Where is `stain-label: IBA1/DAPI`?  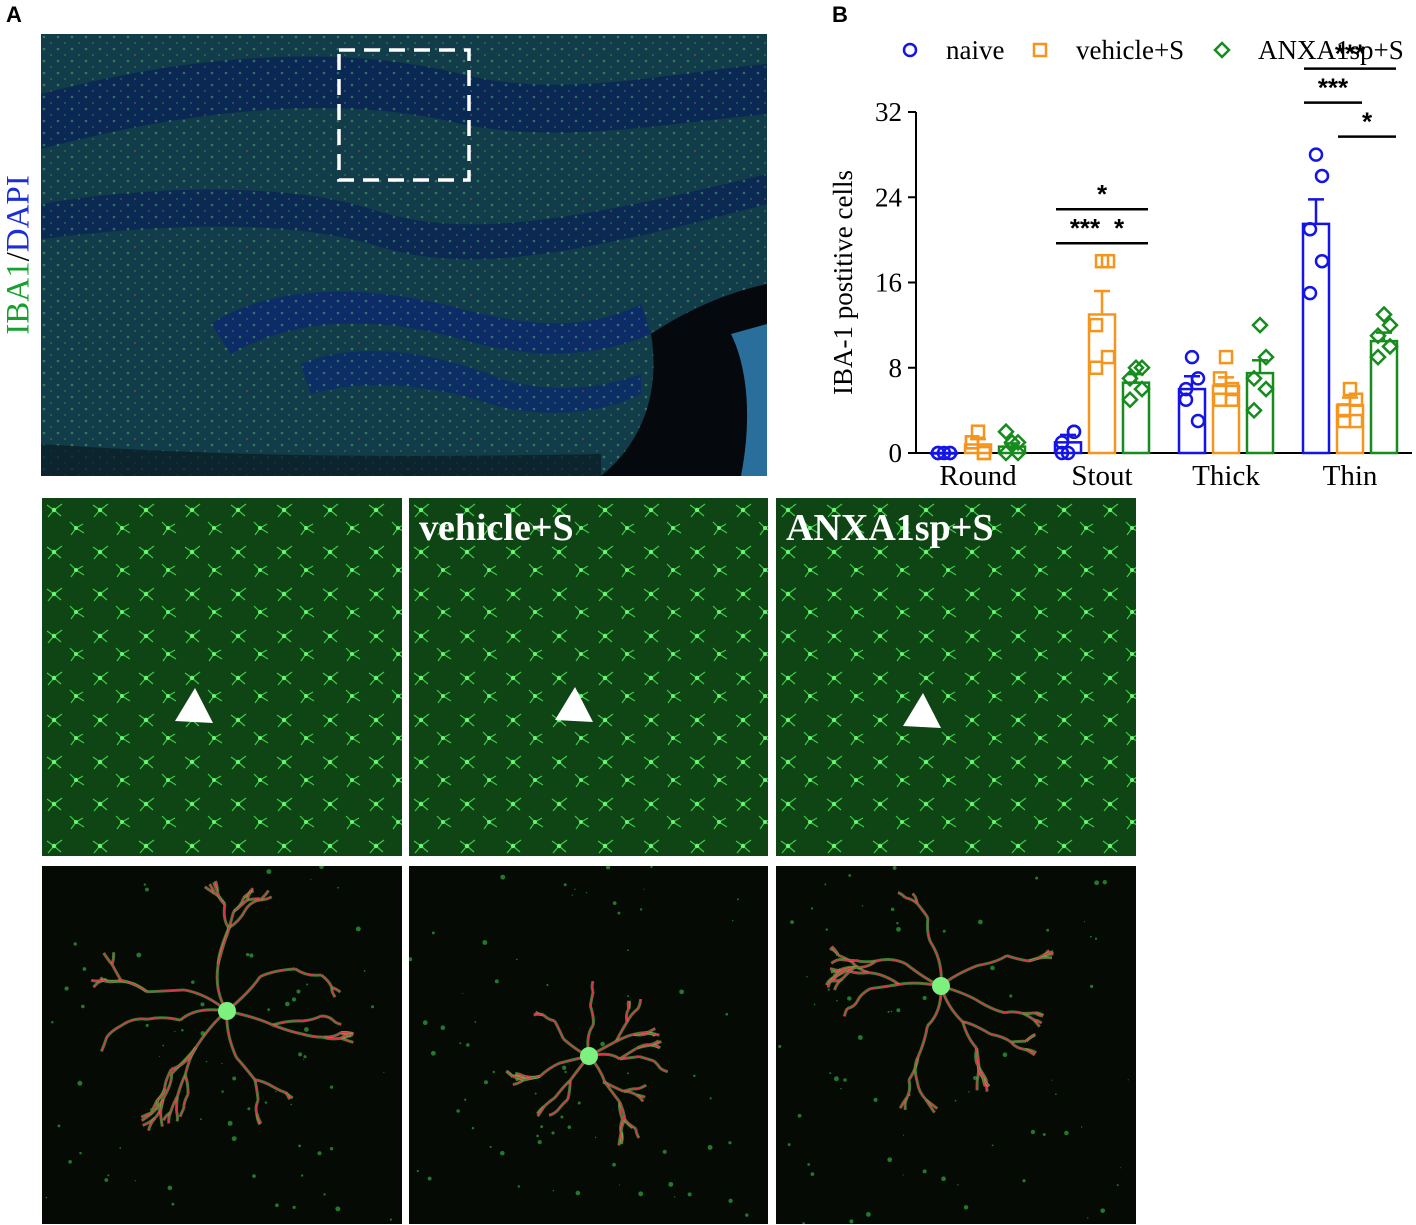 stain-label: IBA1/DAPI is located at coordinates (19, 255).